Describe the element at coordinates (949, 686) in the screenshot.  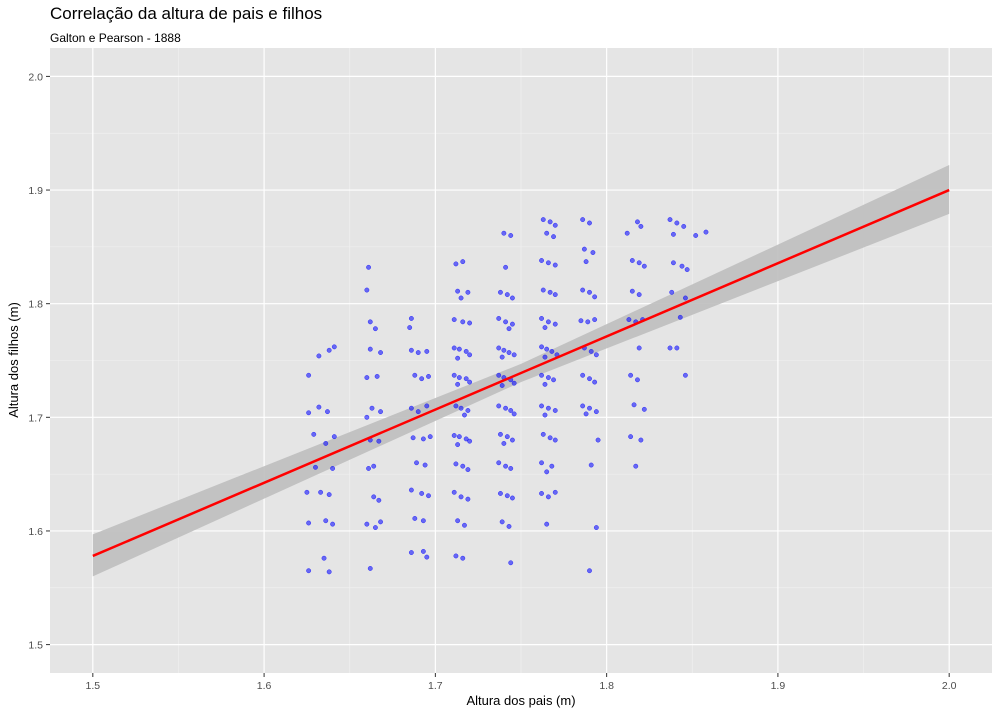
I see `x-tick-label: 2.0` at that location.